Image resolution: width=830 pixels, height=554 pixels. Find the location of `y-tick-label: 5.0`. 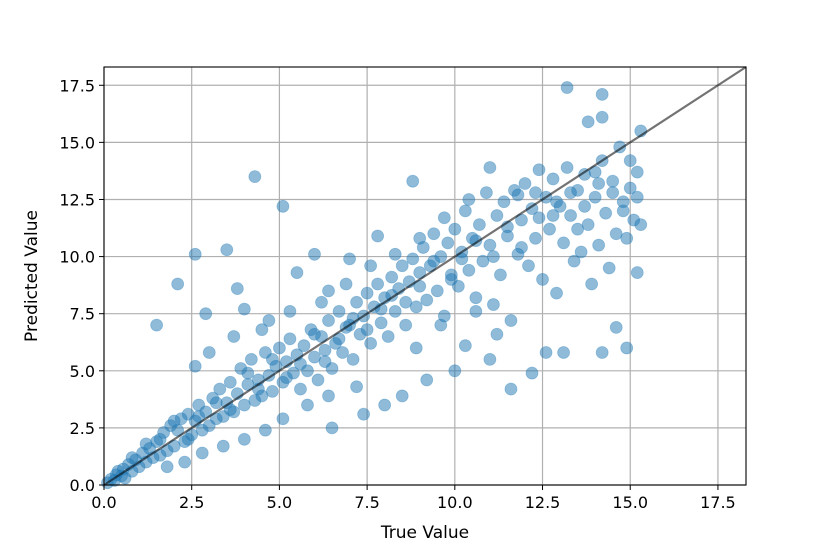

y-tick-label: 5.0 is located at coordinates (82, 371).